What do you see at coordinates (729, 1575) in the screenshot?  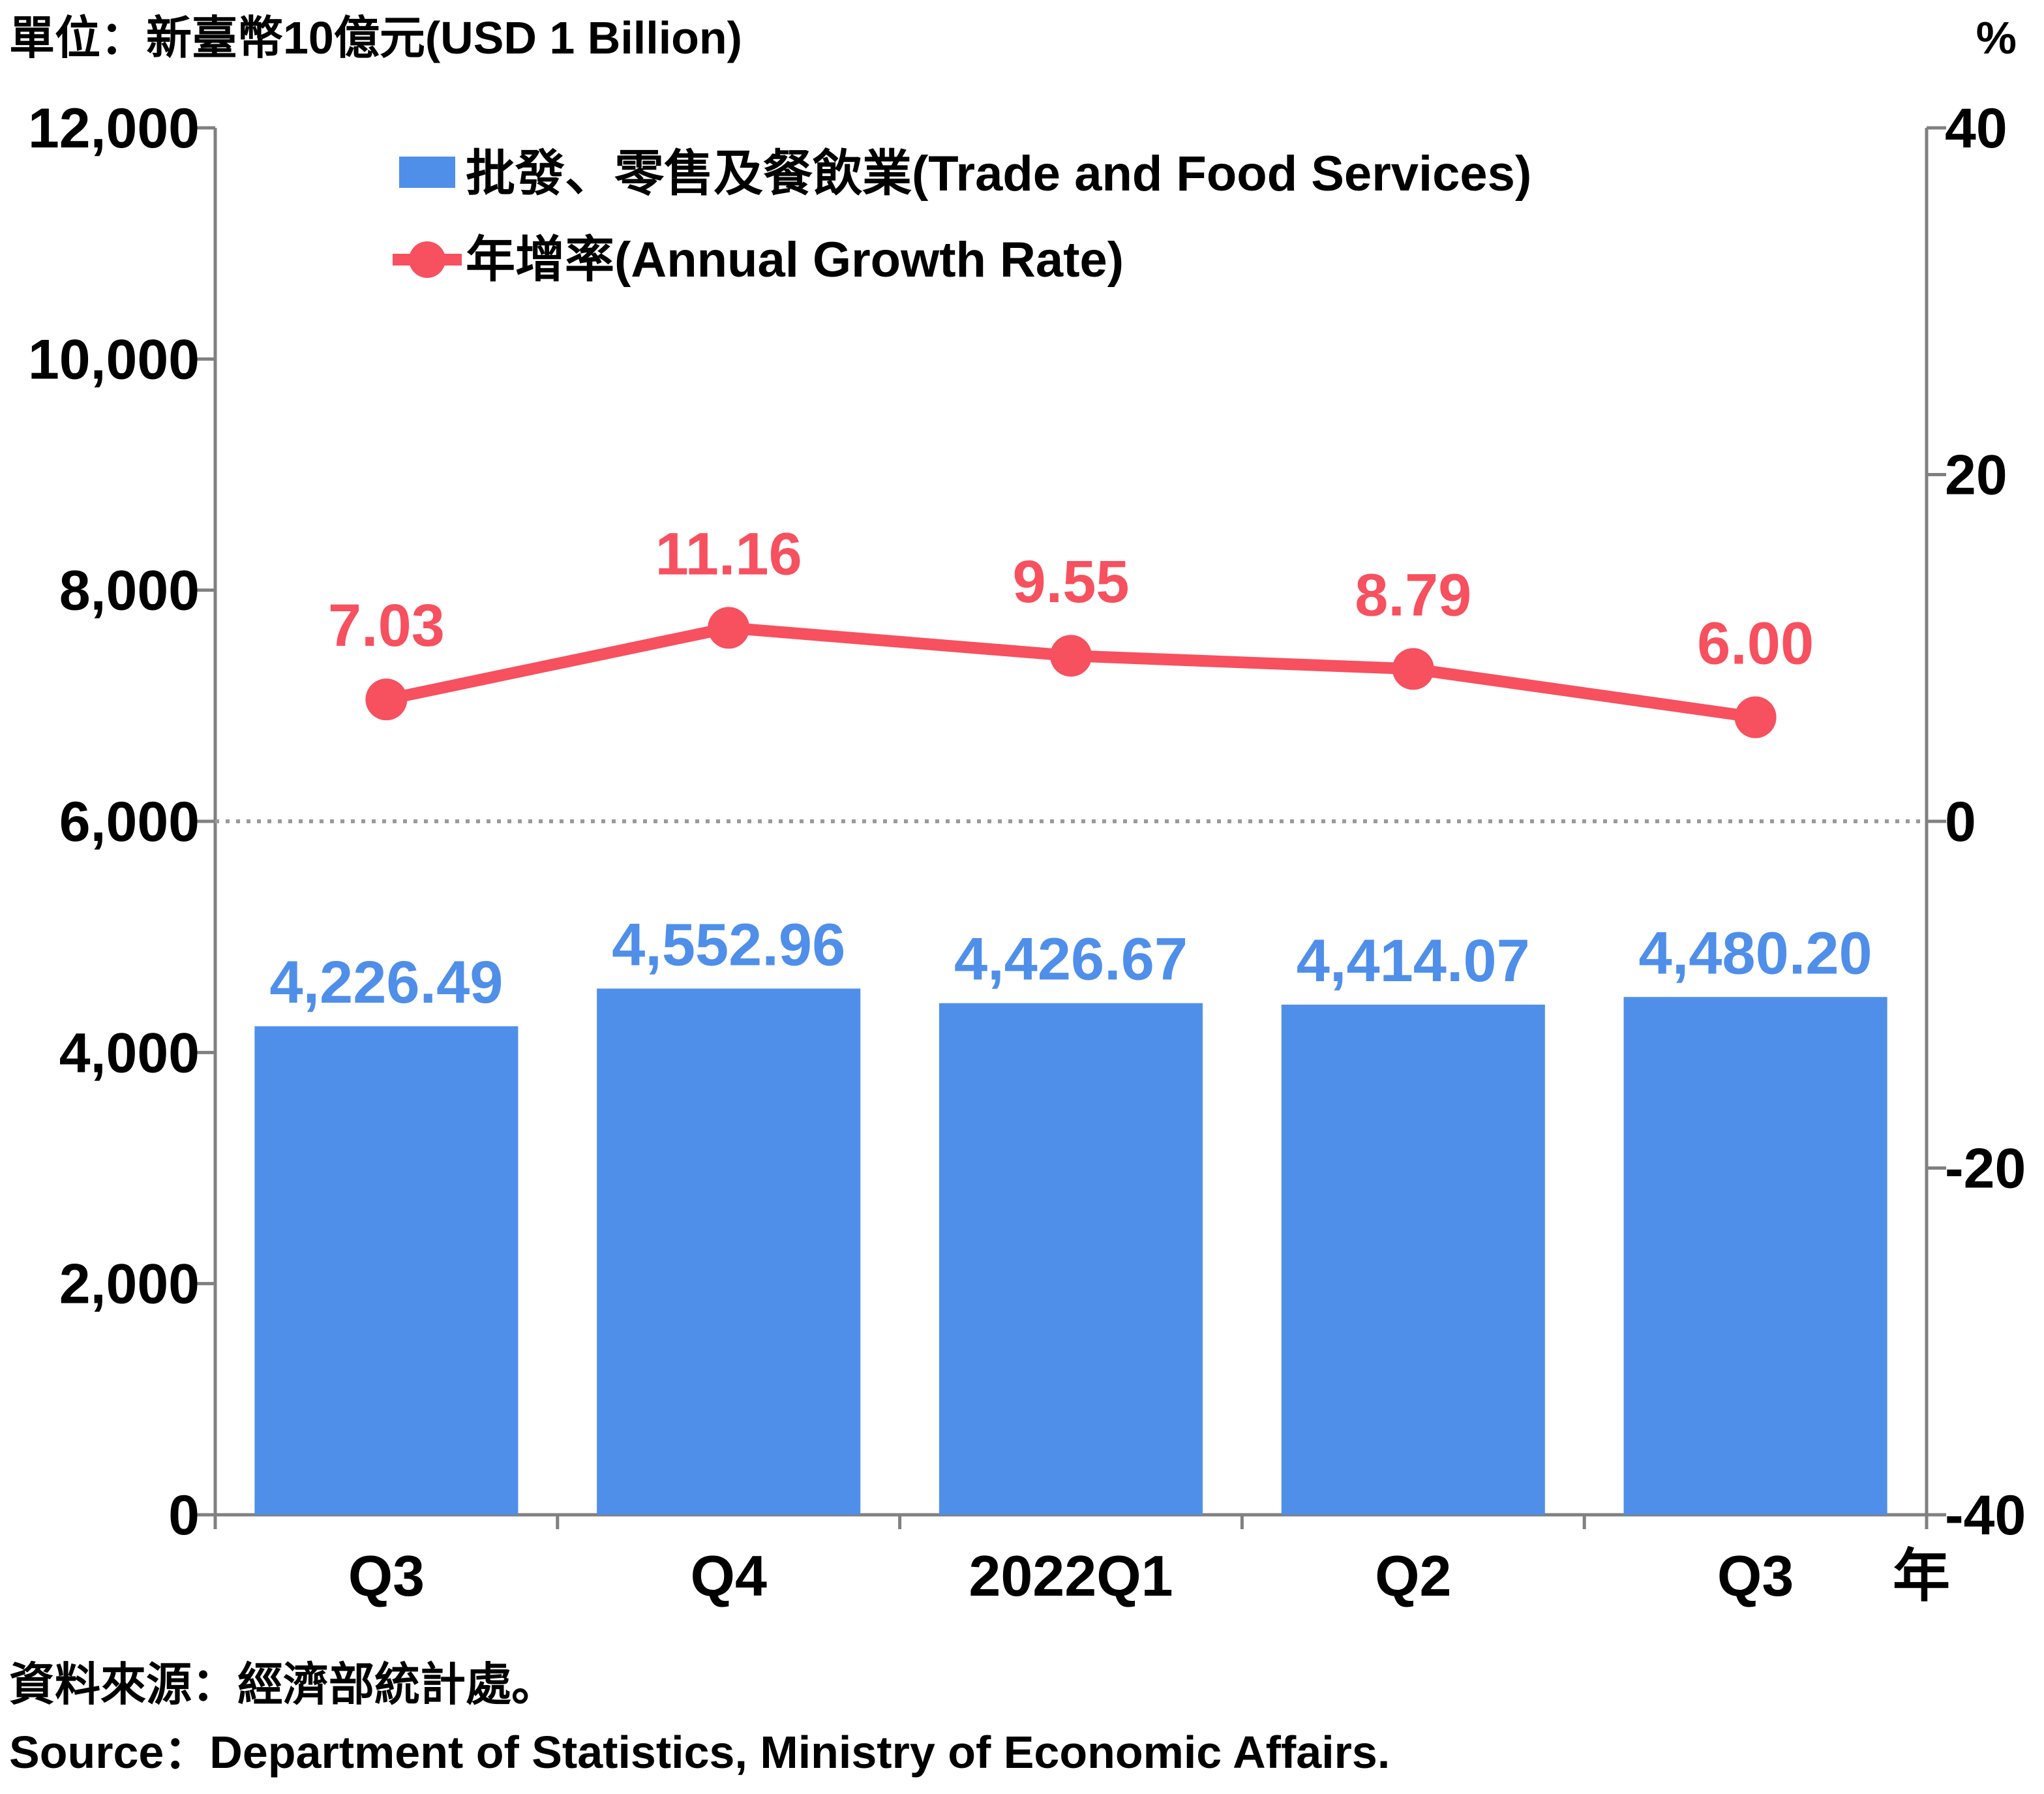 I see `x-tick-label: Q4` at bounding box center [729, 1575].